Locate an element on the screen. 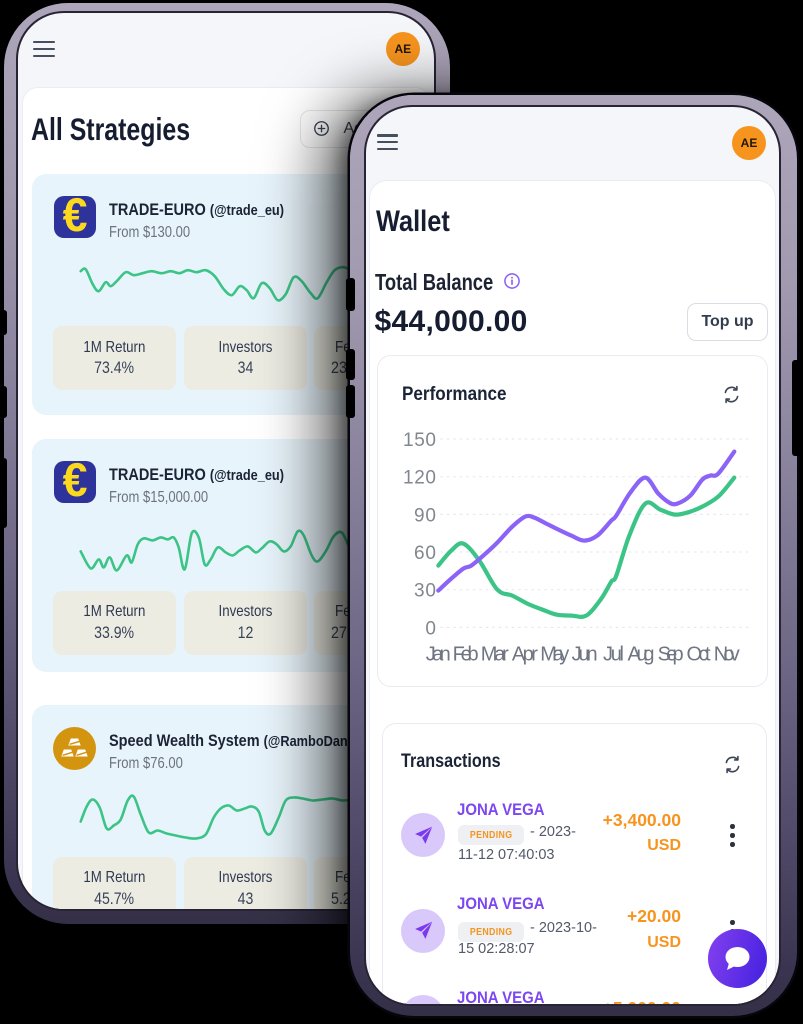 The height and width of the screenshot is (1024, 803). svg-text: Jun is located at coordinates (584, 655).